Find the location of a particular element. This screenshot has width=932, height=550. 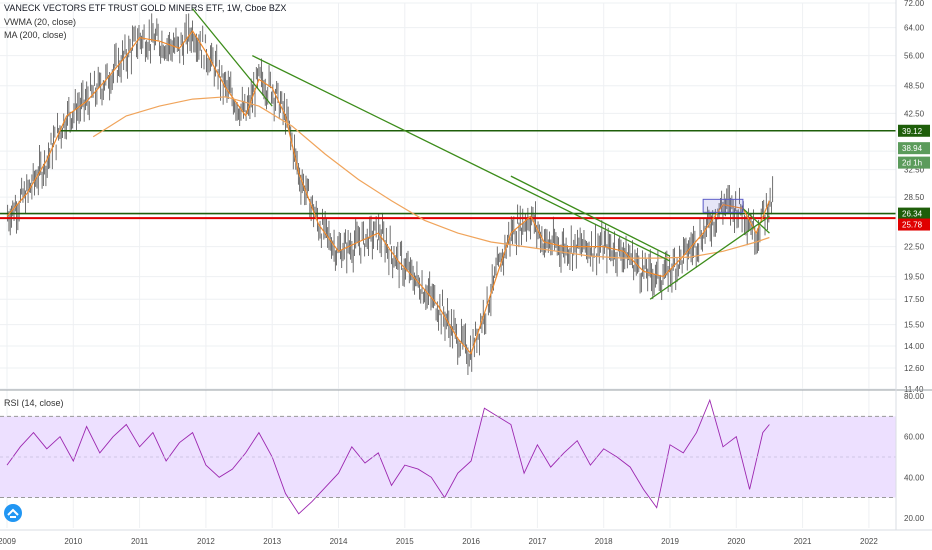

consolidation-box is located at coordinates (723, 205).